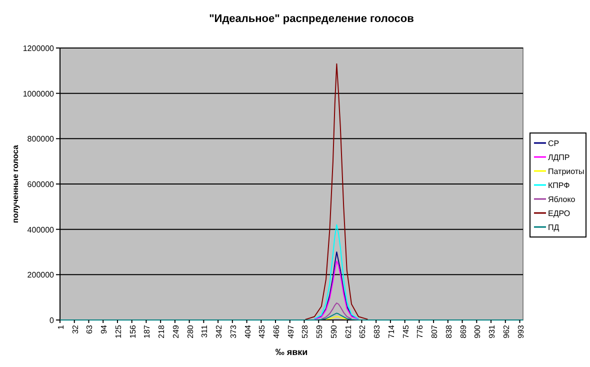 Image resolution: width=590 pixels, height=367 pixels. Describe the element at coordinates (363, 331) in the screenshot. I see `x-tick-label: 652` at that location.